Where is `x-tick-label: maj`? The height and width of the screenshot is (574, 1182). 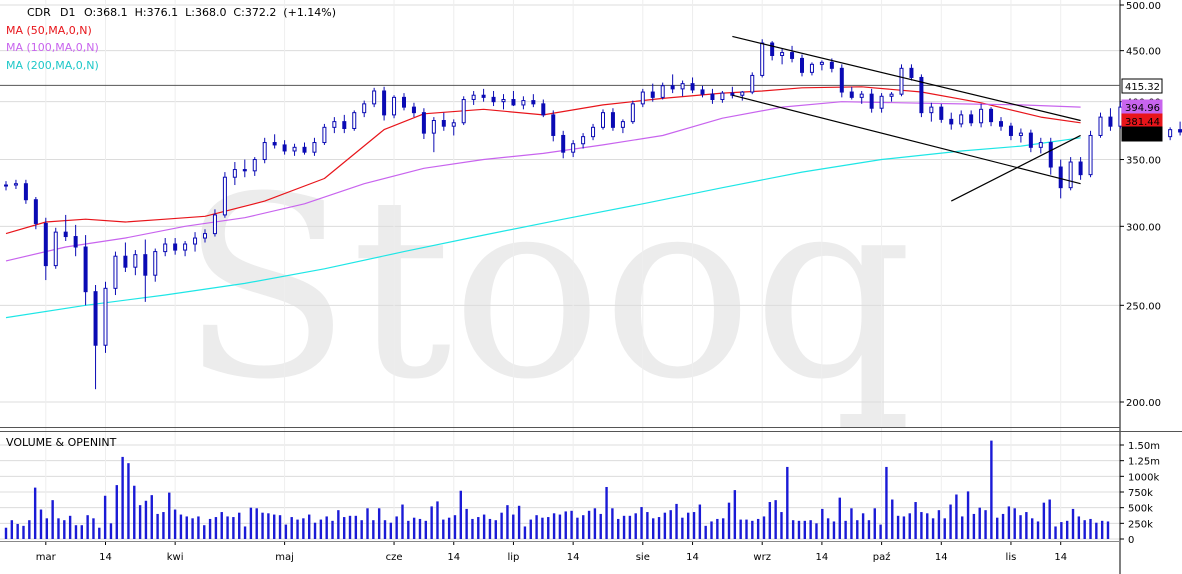 x-tick-label: maj is located at coordinates (284, 557).